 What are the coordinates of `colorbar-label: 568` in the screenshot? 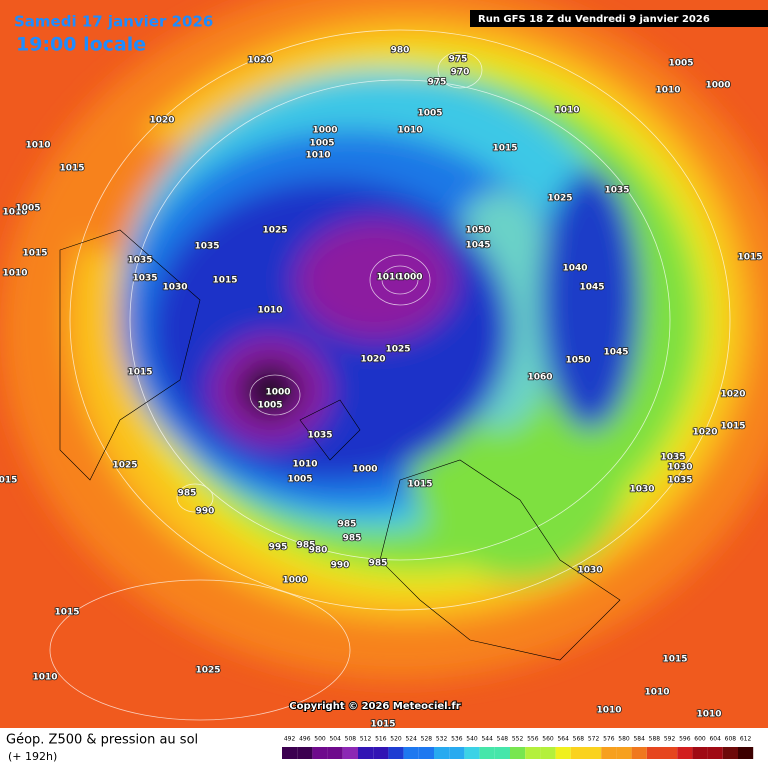 It's located at (579, 739).